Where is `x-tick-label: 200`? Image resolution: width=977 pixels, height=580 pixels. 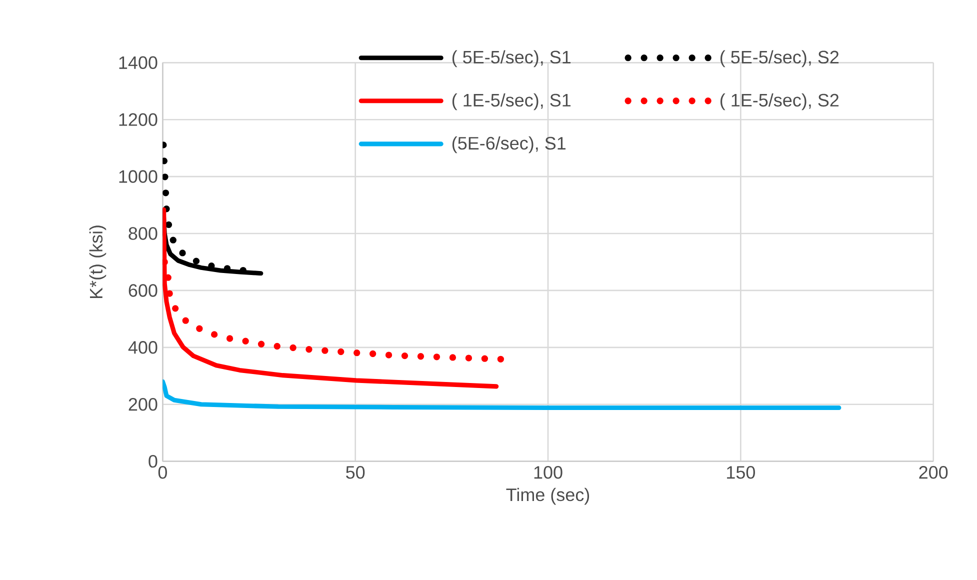 x-tick-label: 200 is located at coordinates (933, 472).